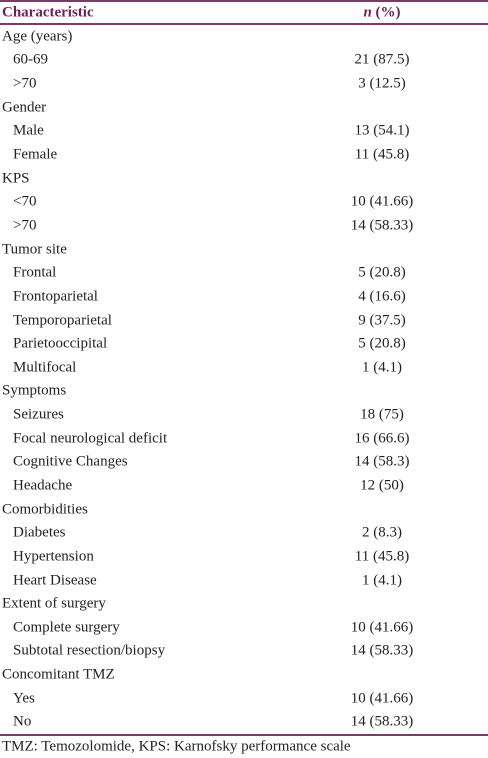  Describe the element at coordinates (35, 272) in the screenshot. I see `item-label: Frontal` at that location.